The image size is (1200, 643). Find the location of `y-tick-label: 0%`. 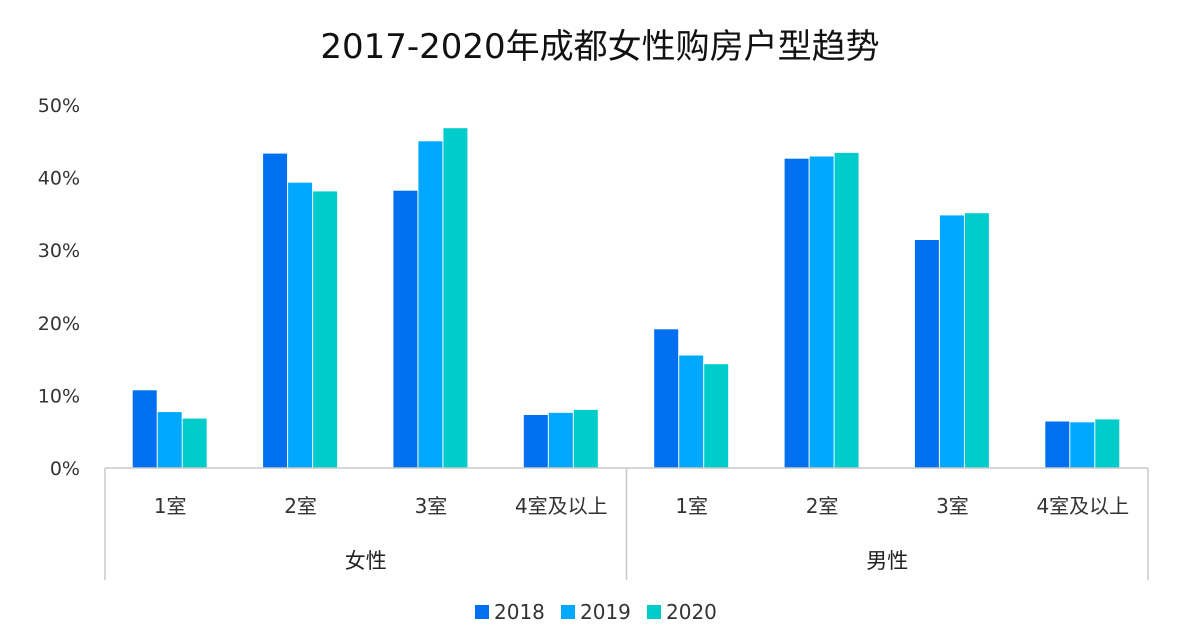

y-tick-label: 0% is located at coordinates (65, 469).